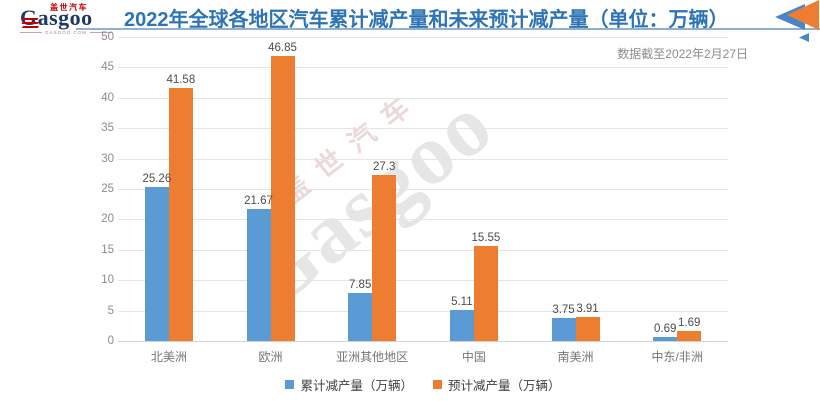 The width and height of the screenshot is (820, 401). I want to click on bar-group: 5.11 15.55, so click(474, 189).